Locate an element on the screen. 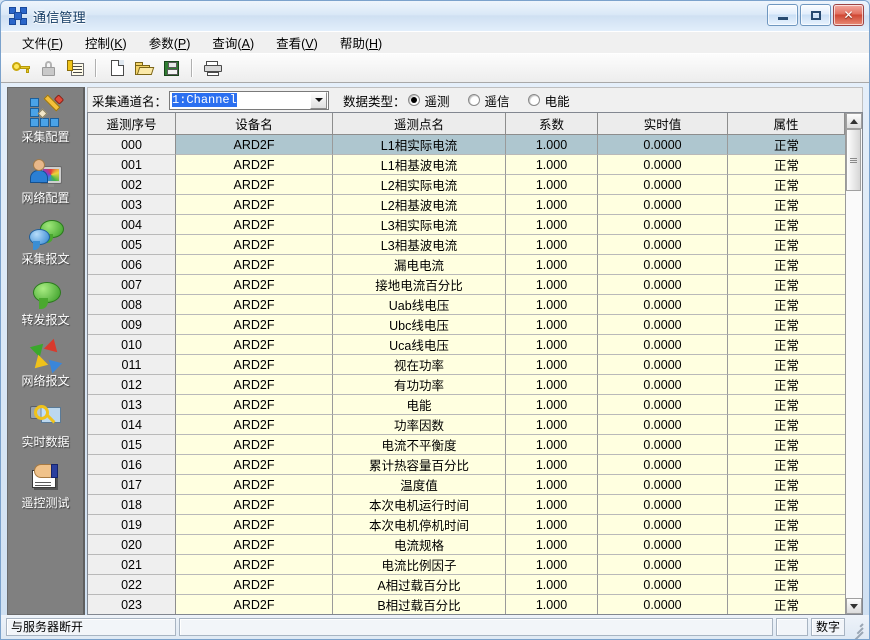  sidebar-item-collect-config: 采集配置 is located at coordinates (45, 119).